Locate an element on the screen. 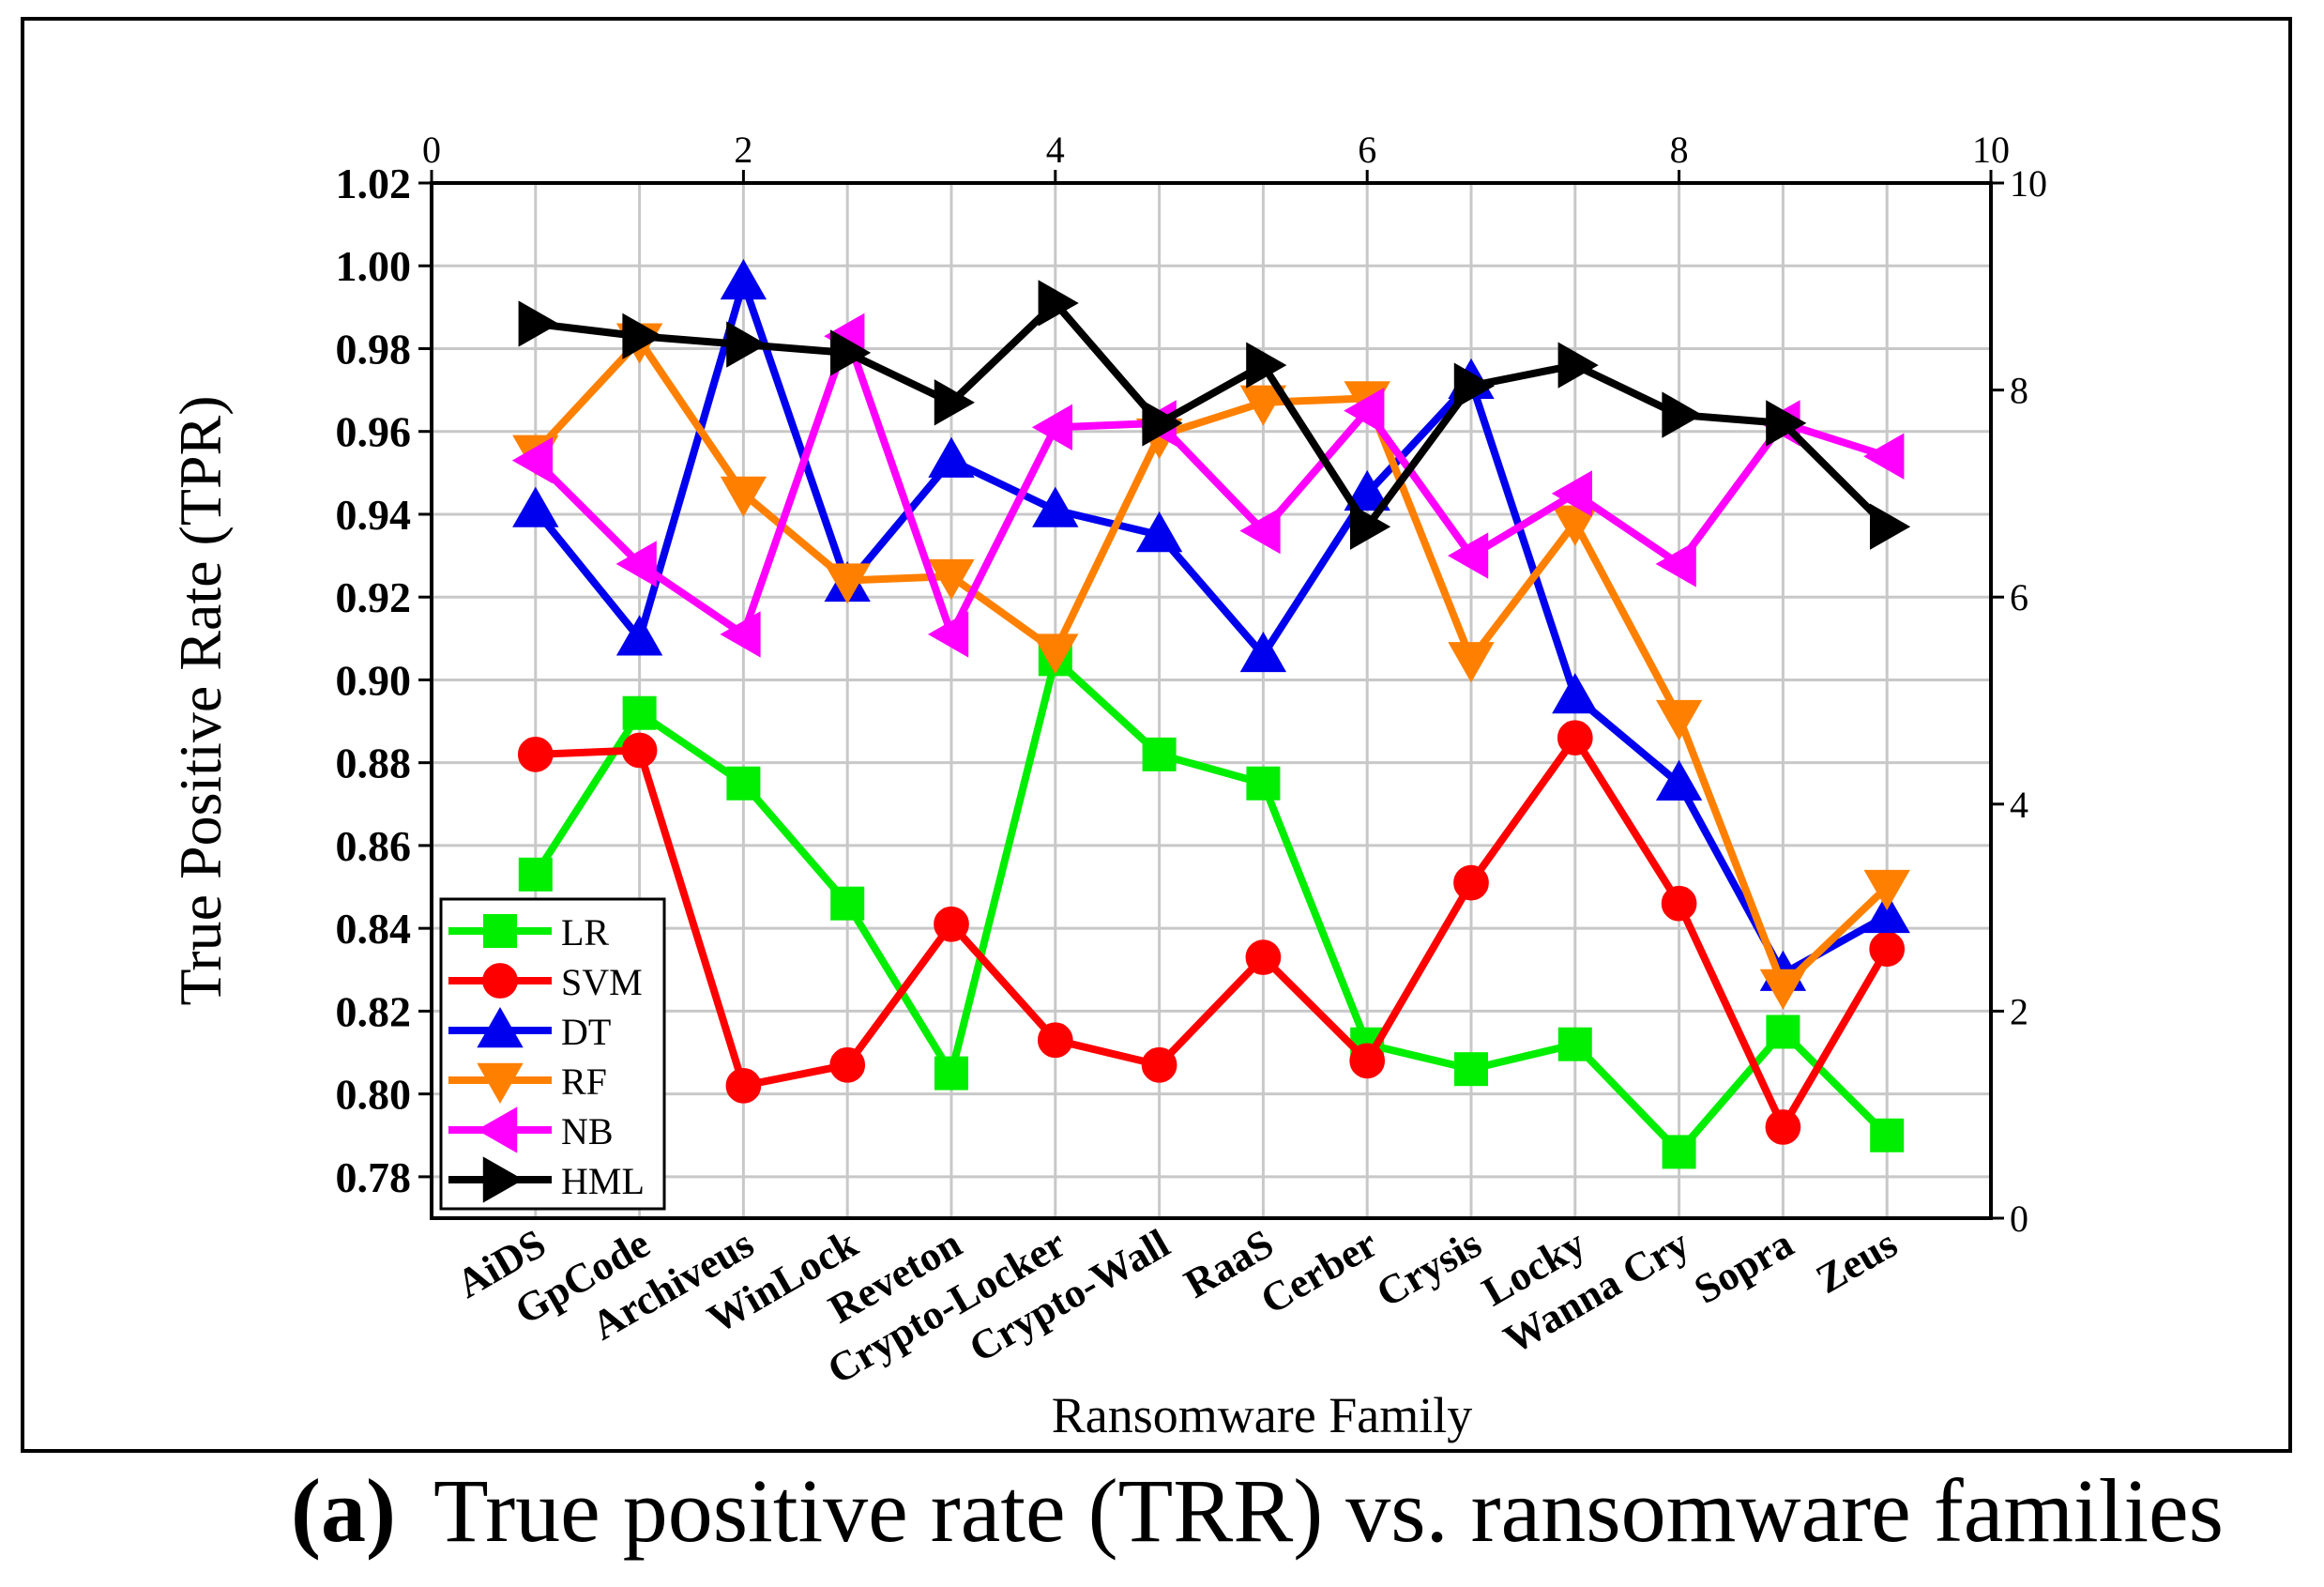 Image resolution: width=2324 pixels, height=1587 pixels. series-line-nb is located at coordinates (1210, 485).